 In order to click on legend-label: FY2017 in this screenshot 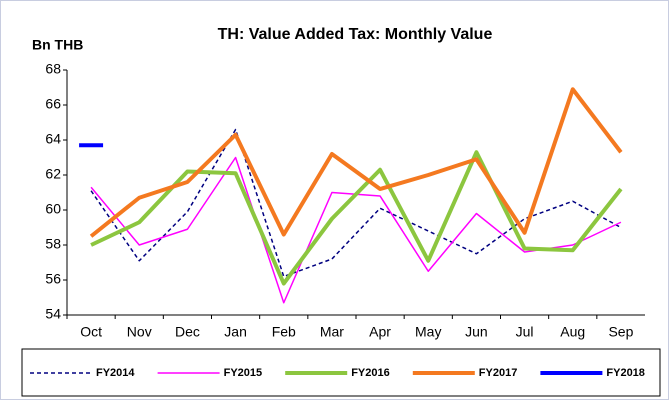, I will do `click(498, 373)`.